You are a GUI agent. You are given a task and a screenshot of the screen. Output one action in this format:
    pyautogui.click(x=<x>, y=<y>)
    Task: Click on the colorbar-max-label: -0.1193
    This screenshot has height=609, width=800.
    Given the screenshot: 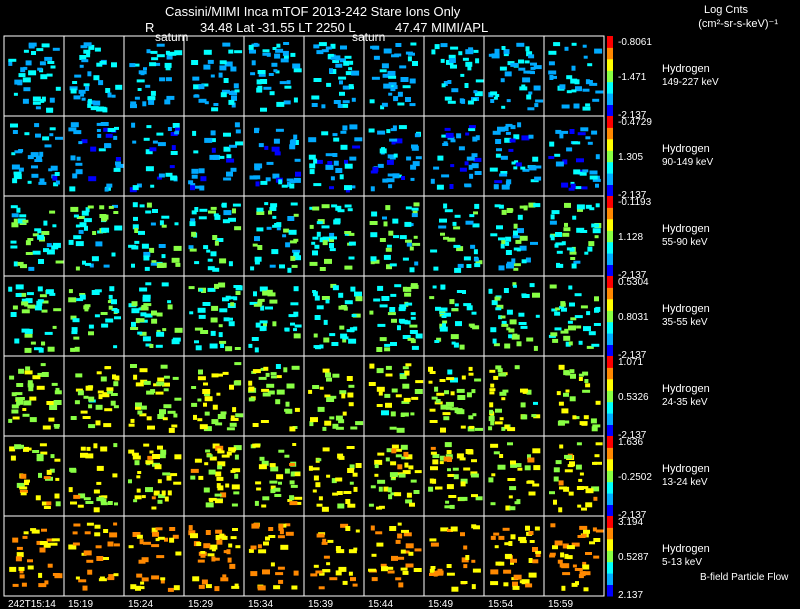 What is the action you would take?
    pyautogui.click(x=635, y=202)
    